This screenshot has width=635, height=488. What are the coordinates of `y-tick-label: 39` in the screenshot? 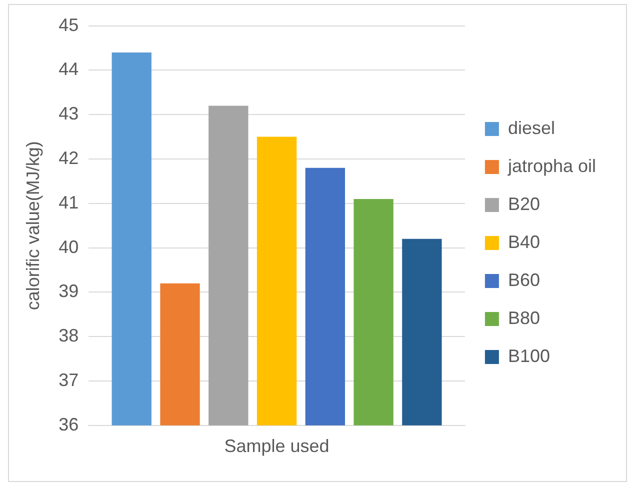 It's located at (68, 291).